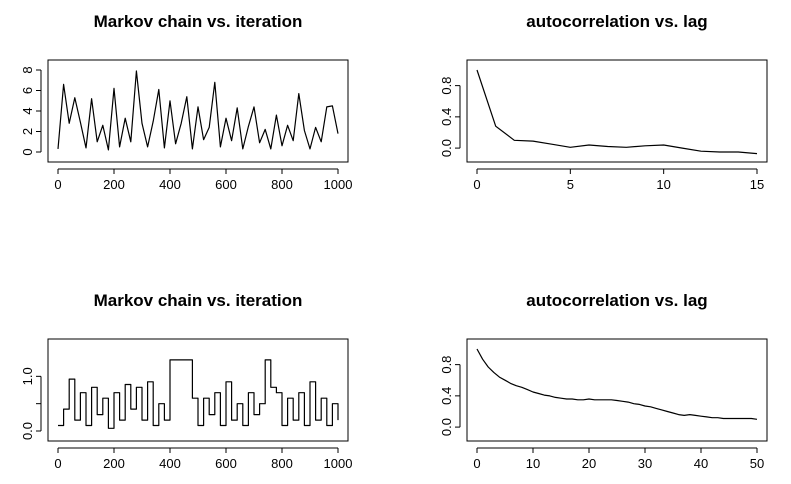 The width and height of the screenshot is (791, 484). What do you see at coordinates (589, 463) in the screenshot?
I see `x-tick-label: 20` at bounding box center [589, 463].